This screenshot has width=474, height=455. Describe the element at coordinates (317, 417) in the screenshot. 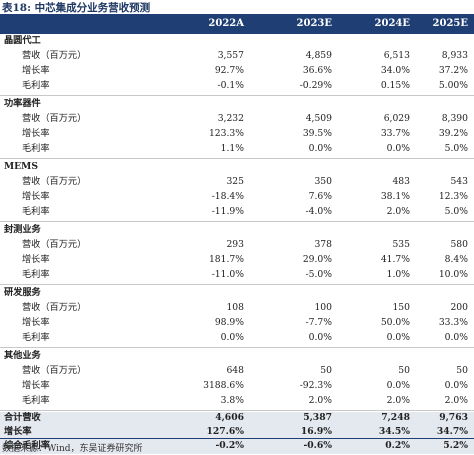

I see `cell-value: 5,387` at that location.